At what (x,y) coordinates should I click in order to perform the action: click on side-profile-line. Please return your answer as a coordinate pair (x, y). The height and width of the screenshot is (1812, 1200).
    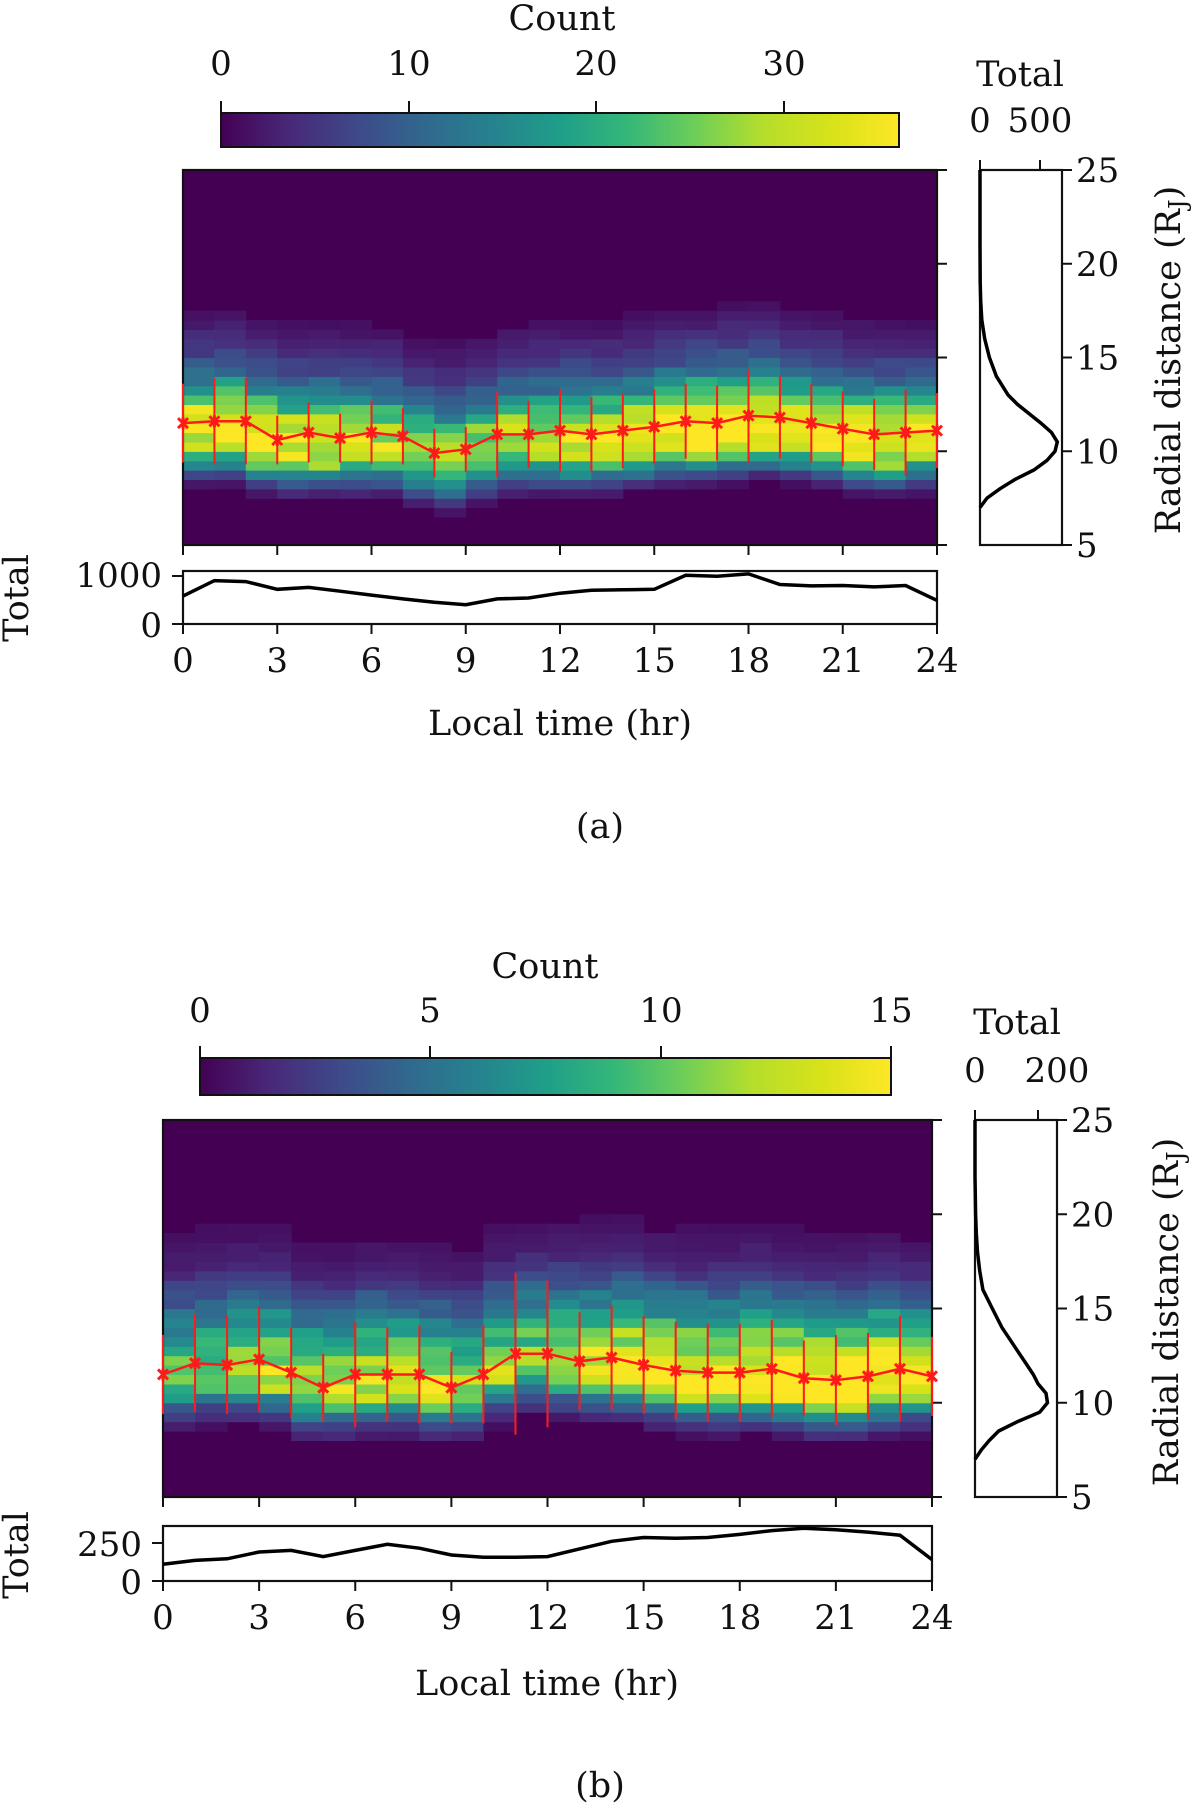
    Looking at the image, I should click on (1011, 1290).